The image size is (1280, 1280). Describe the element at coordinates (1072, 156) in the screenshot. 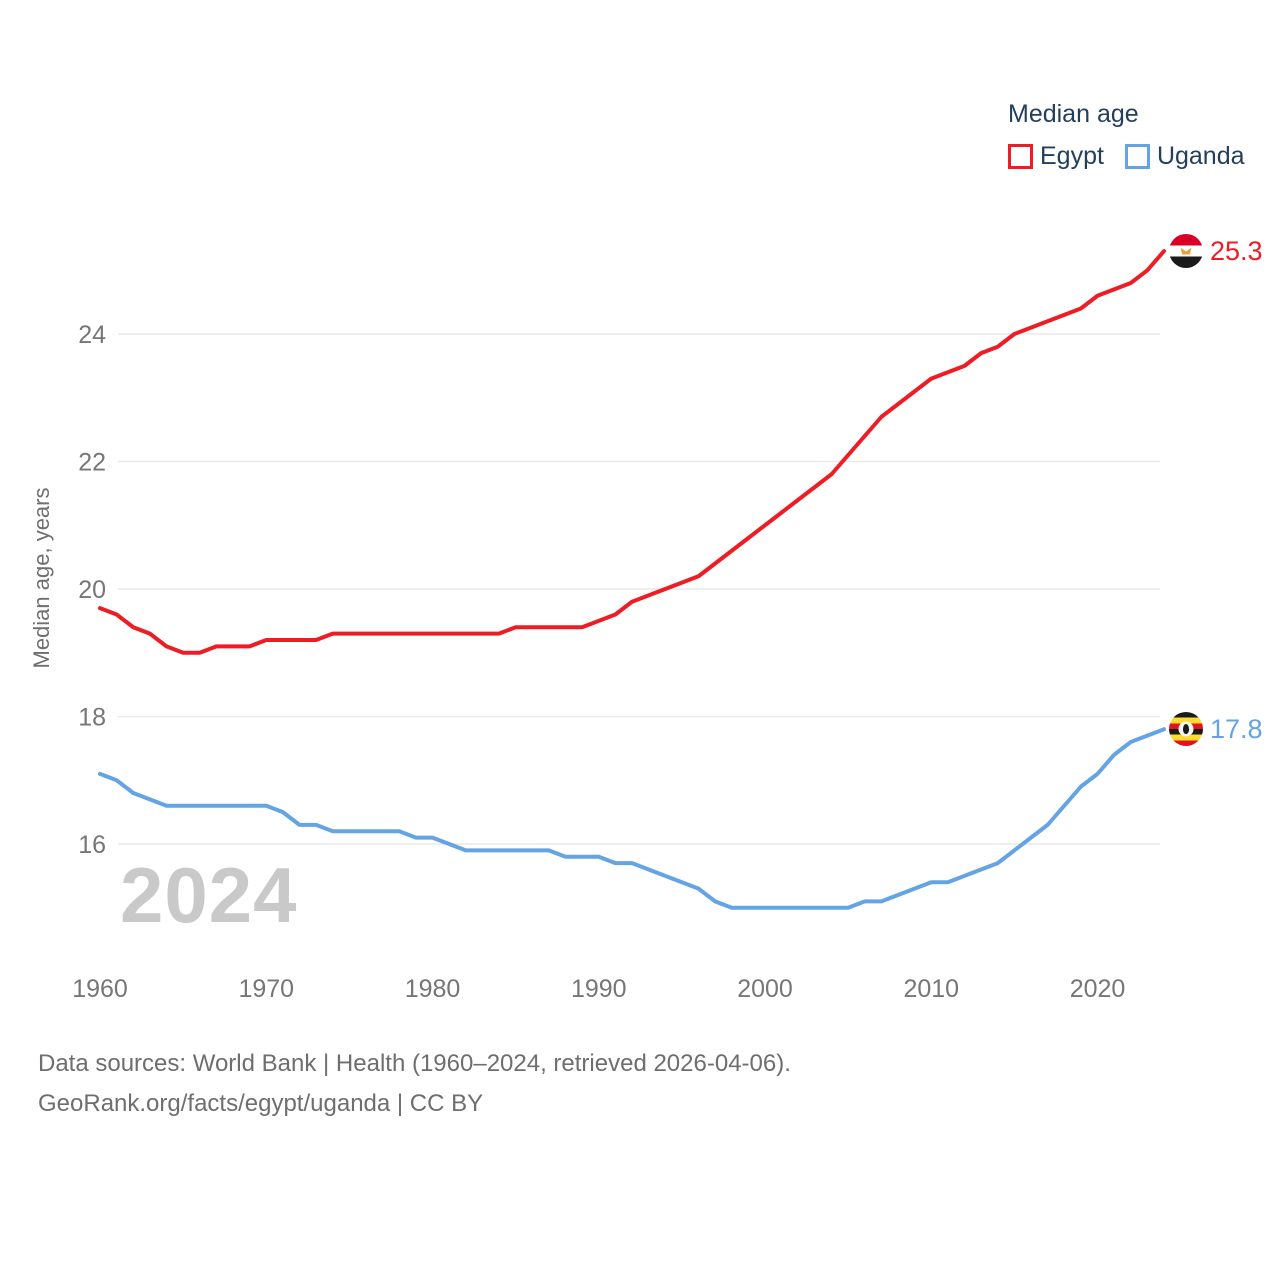

I see `legend-label-egypt: Egypt` at that location.